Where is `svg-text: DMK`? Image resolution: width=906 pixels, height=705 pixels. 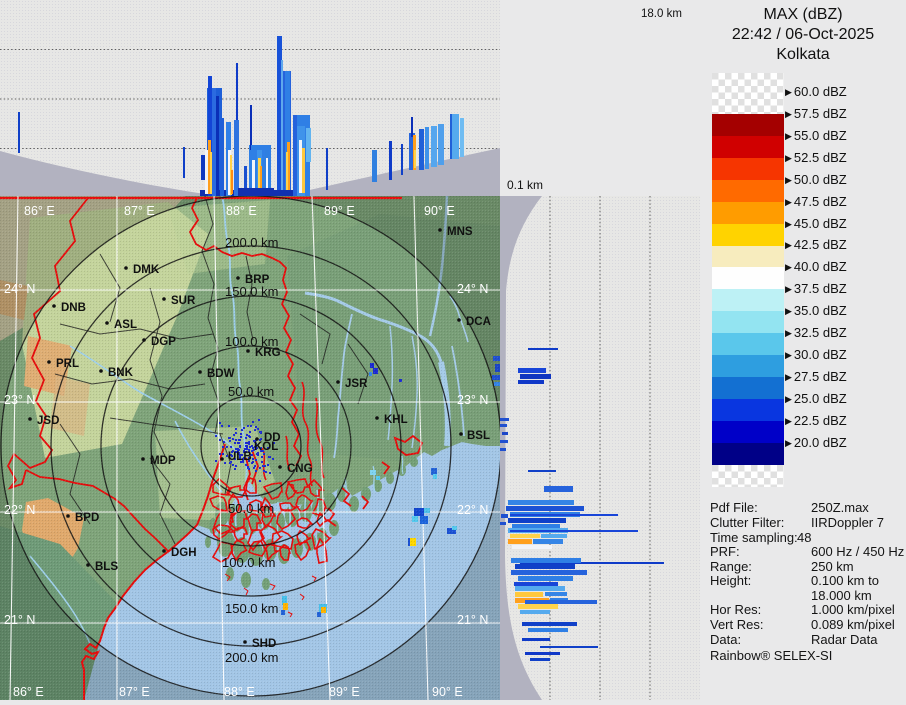
svg-text: DMK is located at coordinates (146, 270).